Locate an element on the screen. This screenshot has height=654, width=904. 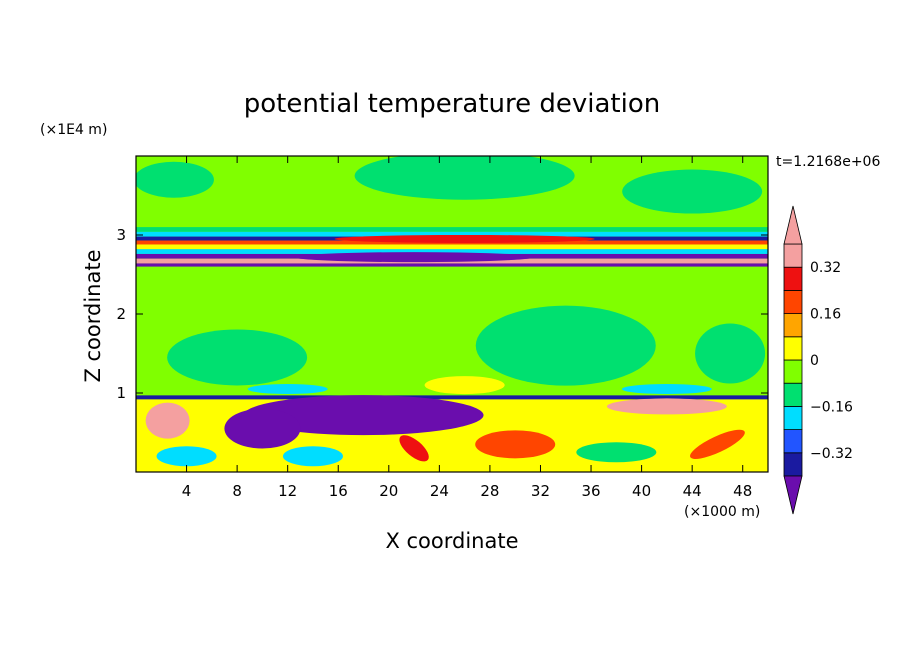
colorbar-max-arrow is located at coordinates (793, 225).